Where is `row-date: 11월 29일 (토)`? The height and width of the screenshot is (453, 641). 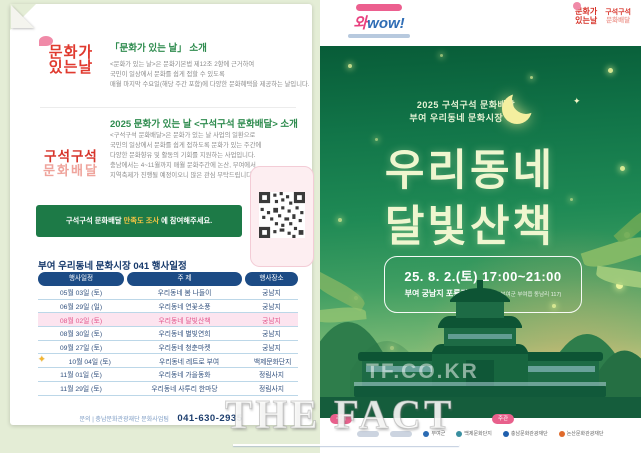 row-date: 11월 29일 (토) is located at coordinates (81, 390).